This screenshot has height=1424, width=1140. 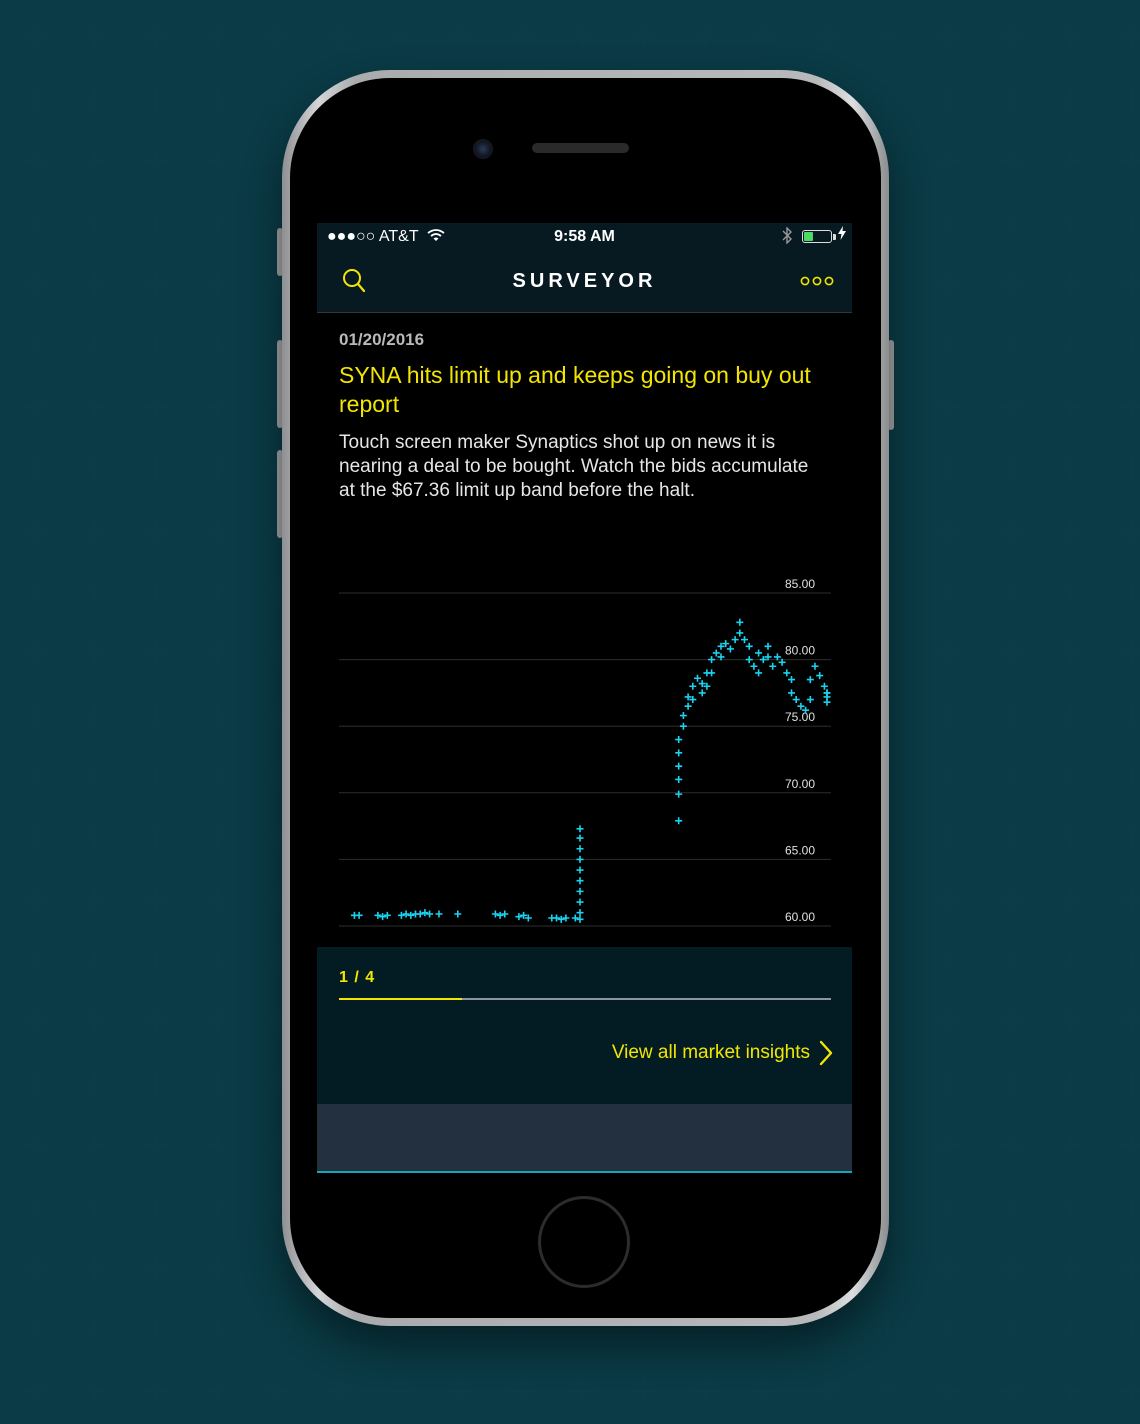 I want to click on view-all-insights-link: View all market insights, so click(x=723, y=1053).